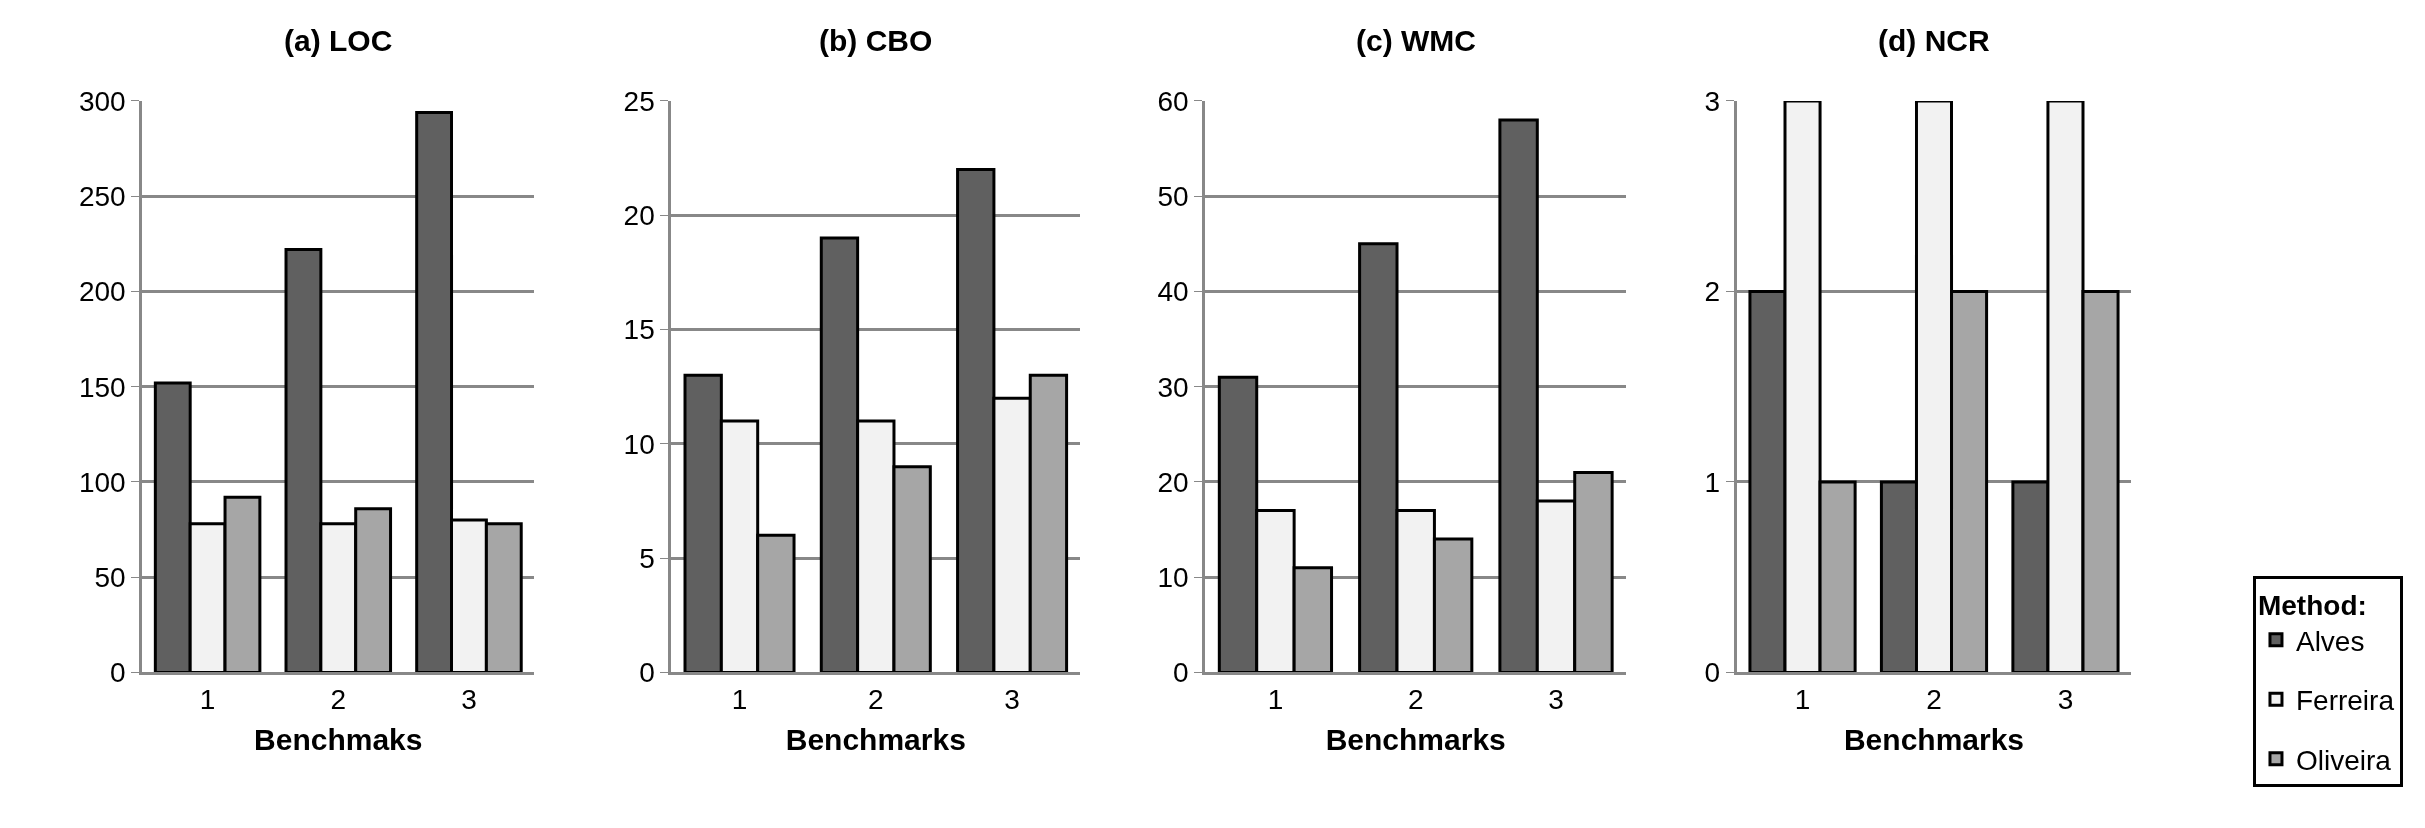  Describe the element at coordinates (2330, 641) in the screenshot. I see `legend-label: Alves` at that location.